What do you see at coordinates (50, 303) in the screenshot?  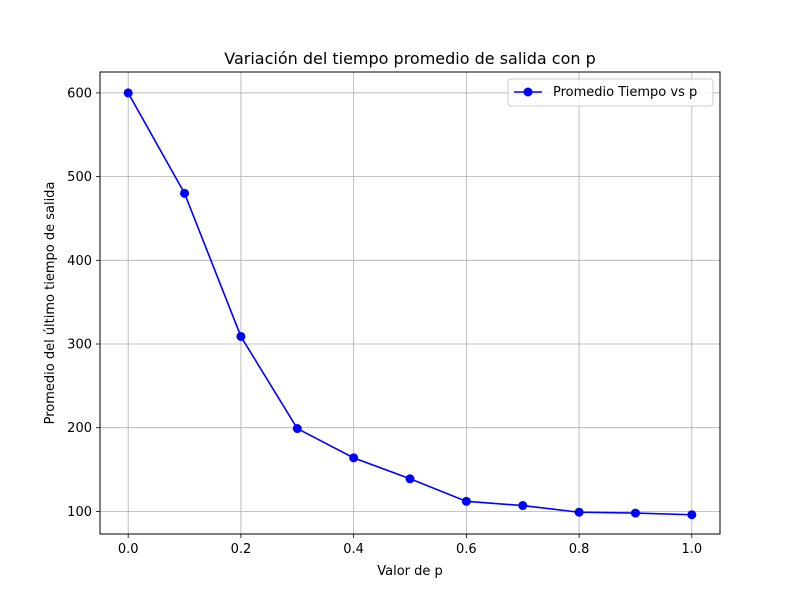 I see `y-axis-label: Promedio del último tiempo de salida` at bounding box center [50, 303].